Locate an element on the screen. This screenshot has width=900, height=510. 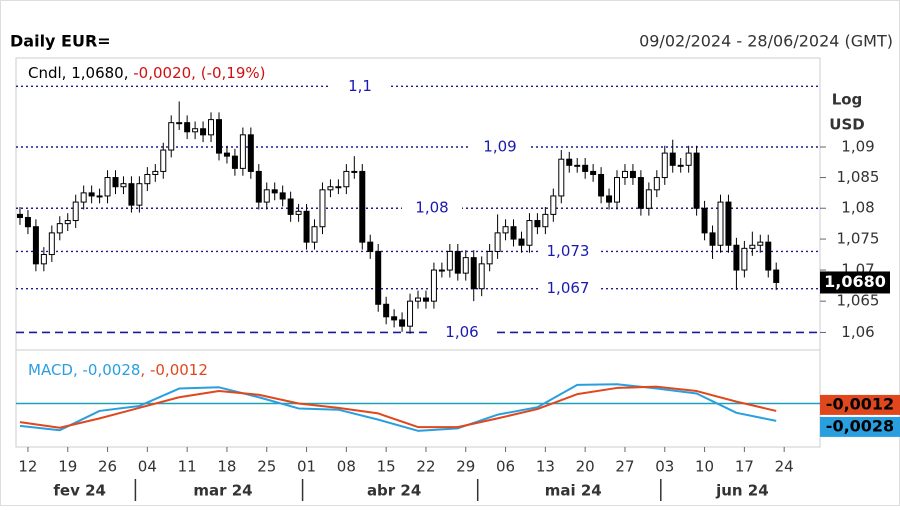
x-tick-label: 01 is located at coordinates (306, 467).